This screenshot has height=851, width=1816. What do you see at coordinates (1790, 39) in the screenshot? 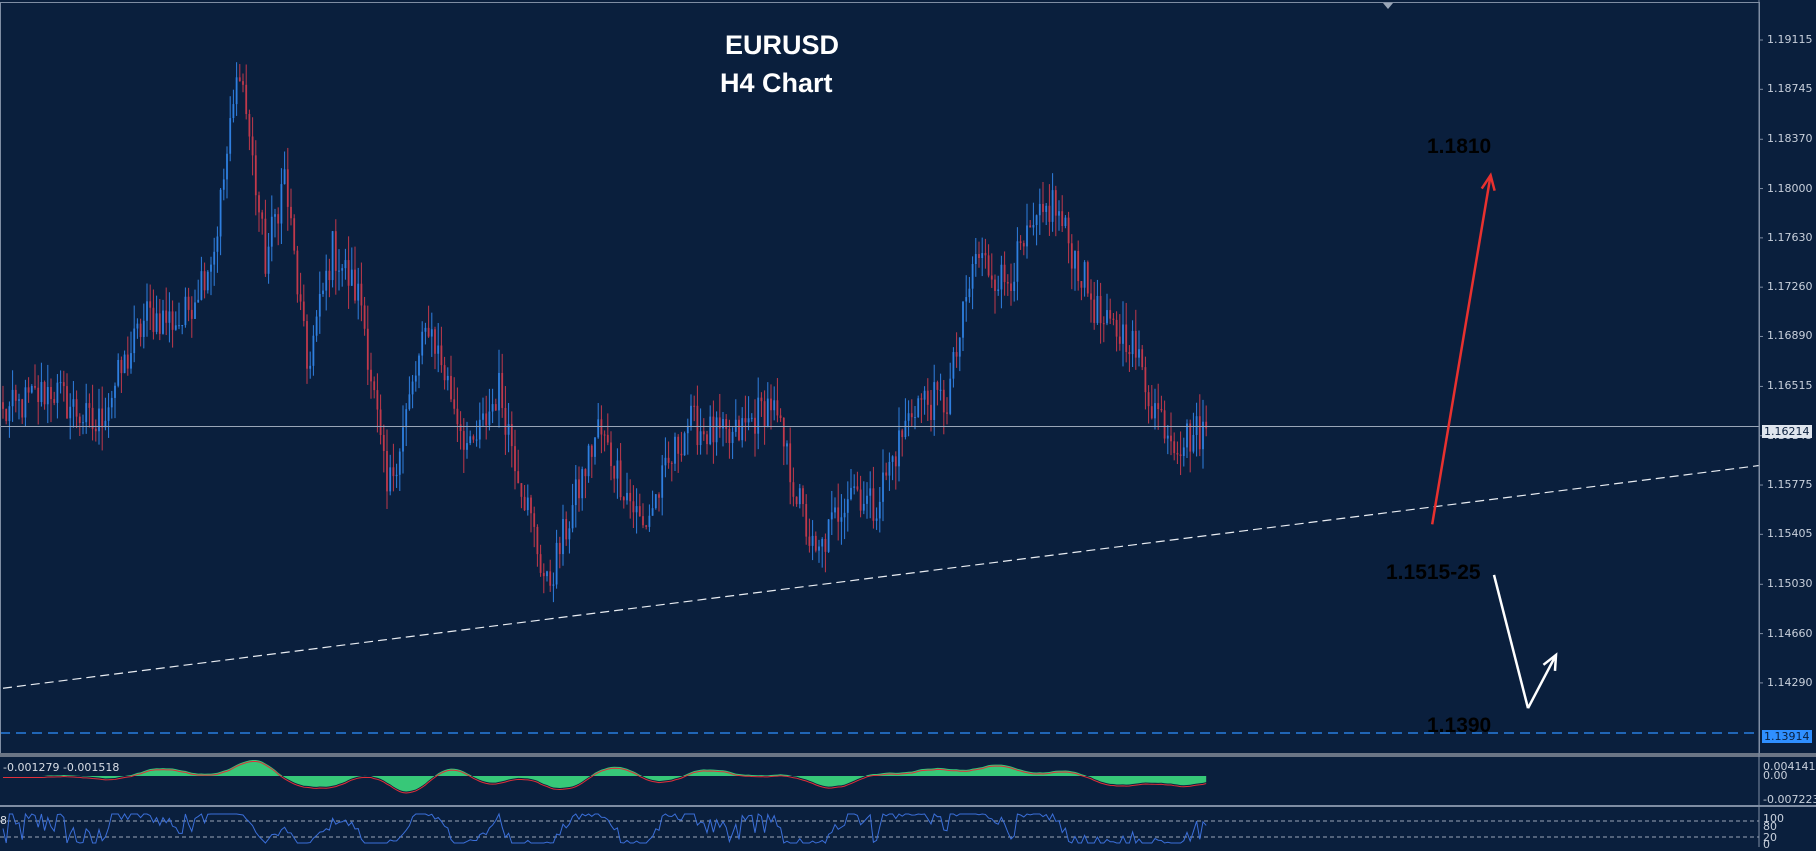
I see `price-tick-label: 1.19115` at bounding box center [1790, 39].